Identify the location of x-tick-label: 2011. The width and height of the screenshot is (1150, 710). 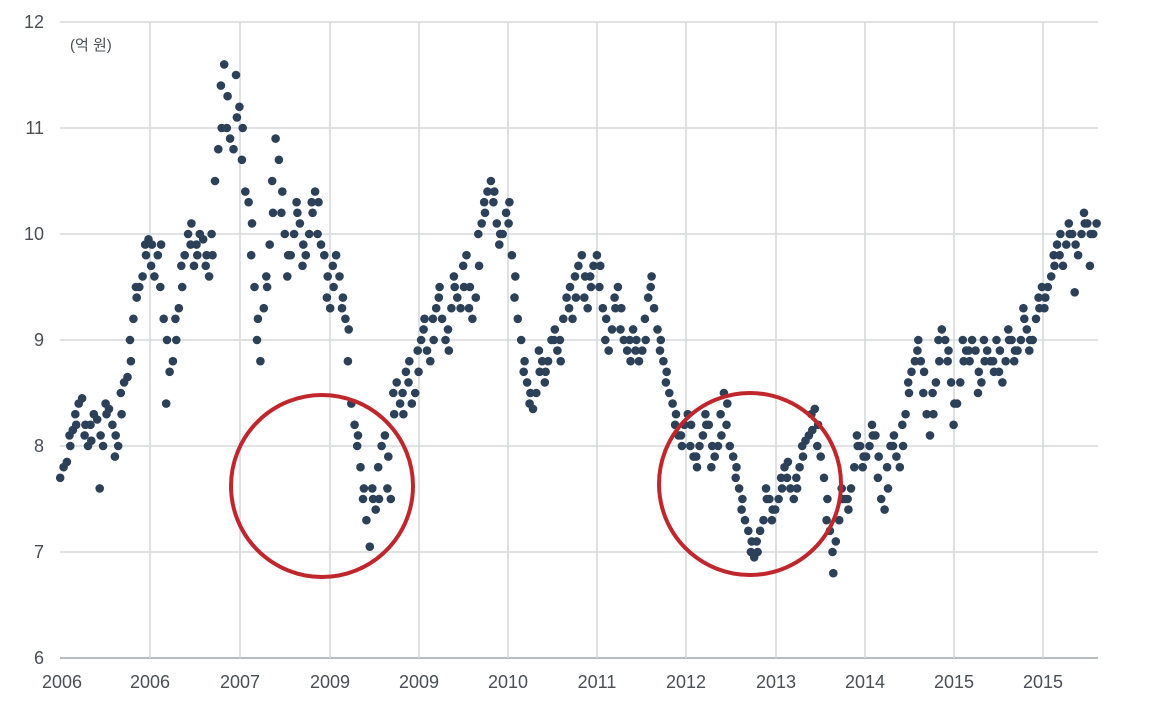
(597, 682).